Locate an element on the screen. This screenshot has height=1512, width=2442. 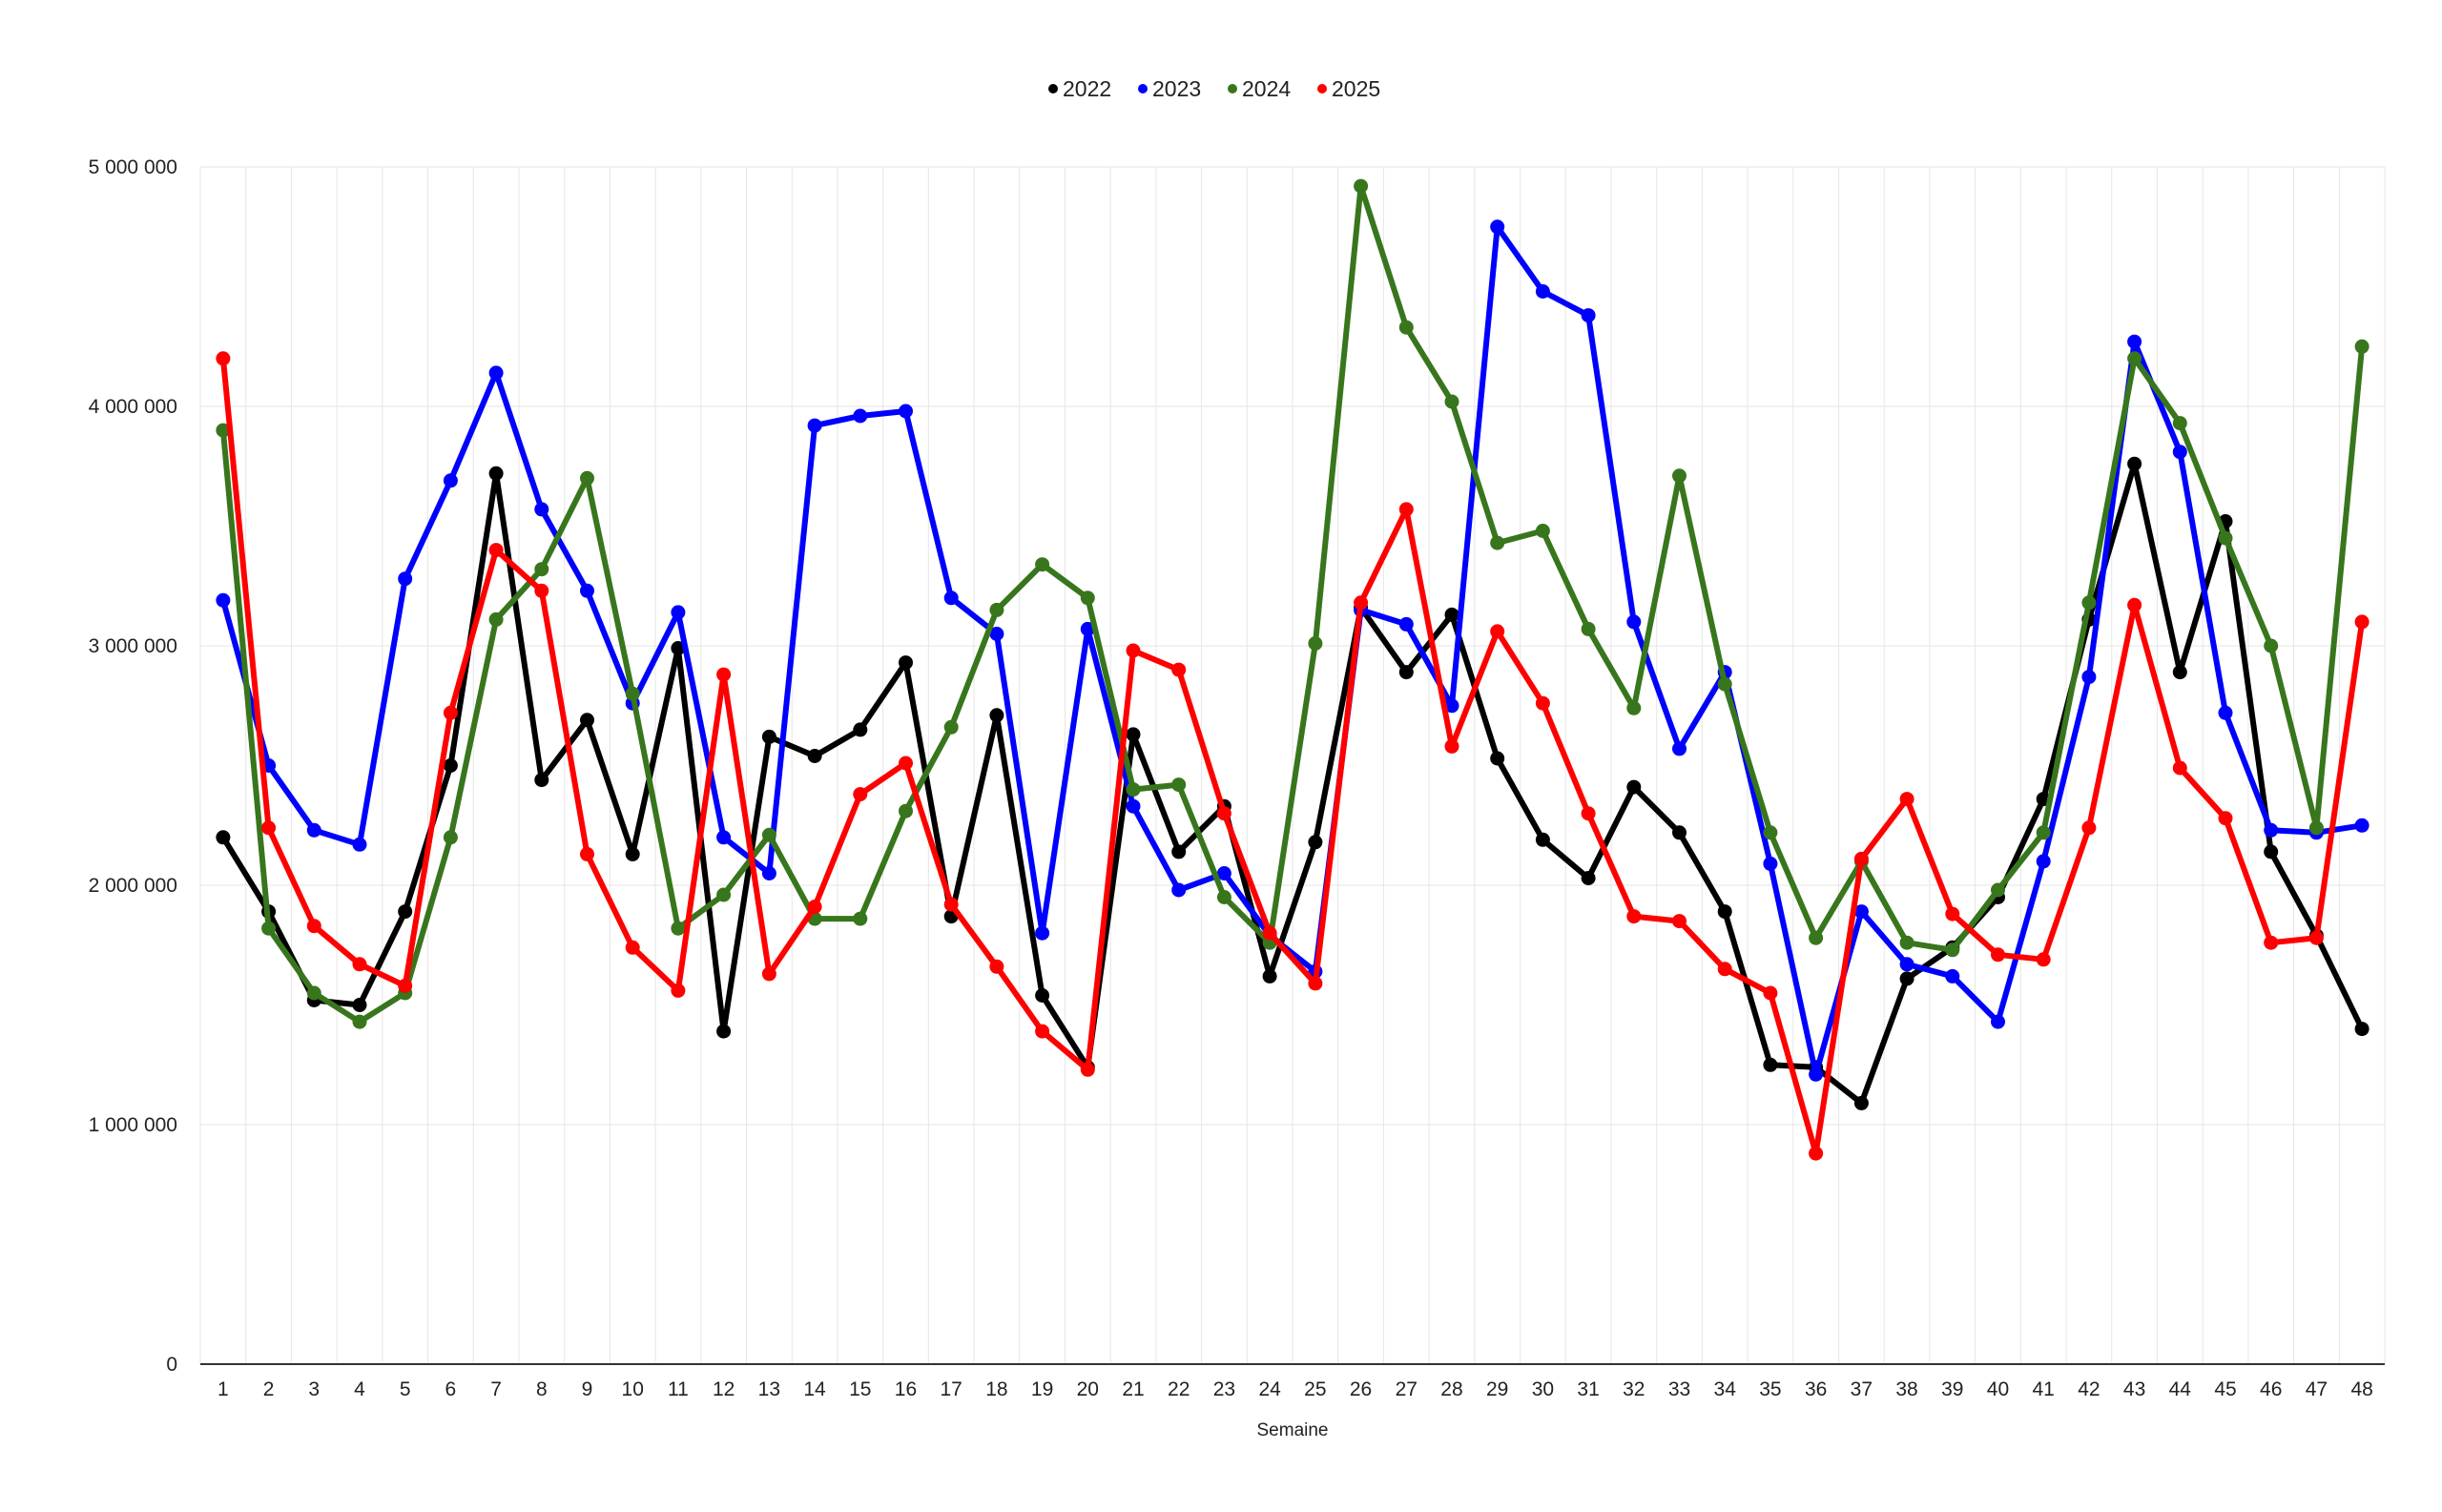
x-tick-label: 2 is located at coordinates (269, 1389).